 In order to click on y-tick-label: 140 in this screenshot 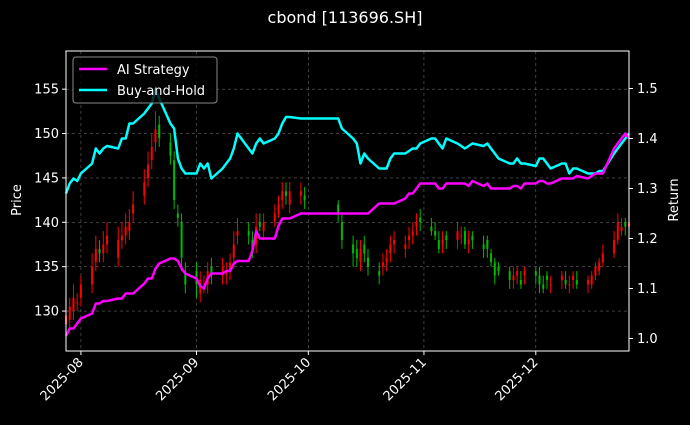, I will do `click(46, 223)`.